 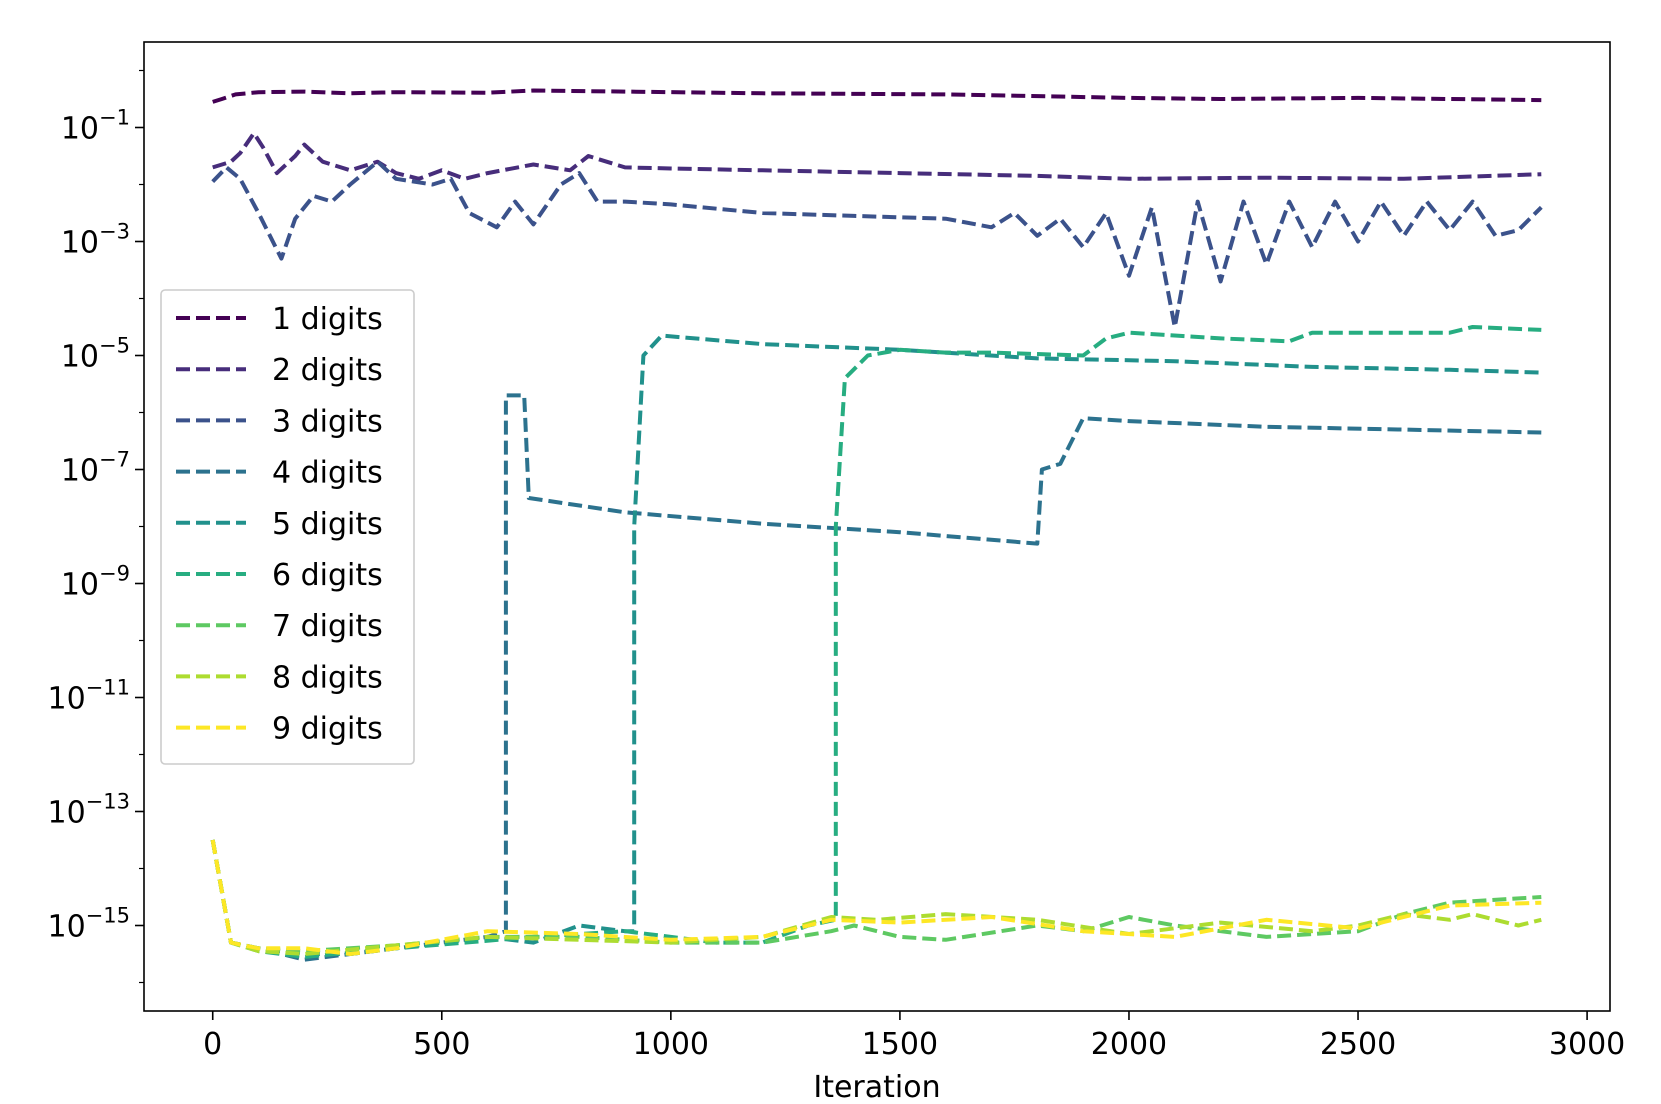 I want to click on y-tick-label: 10⁻¹³, so click(x=88, y=810).